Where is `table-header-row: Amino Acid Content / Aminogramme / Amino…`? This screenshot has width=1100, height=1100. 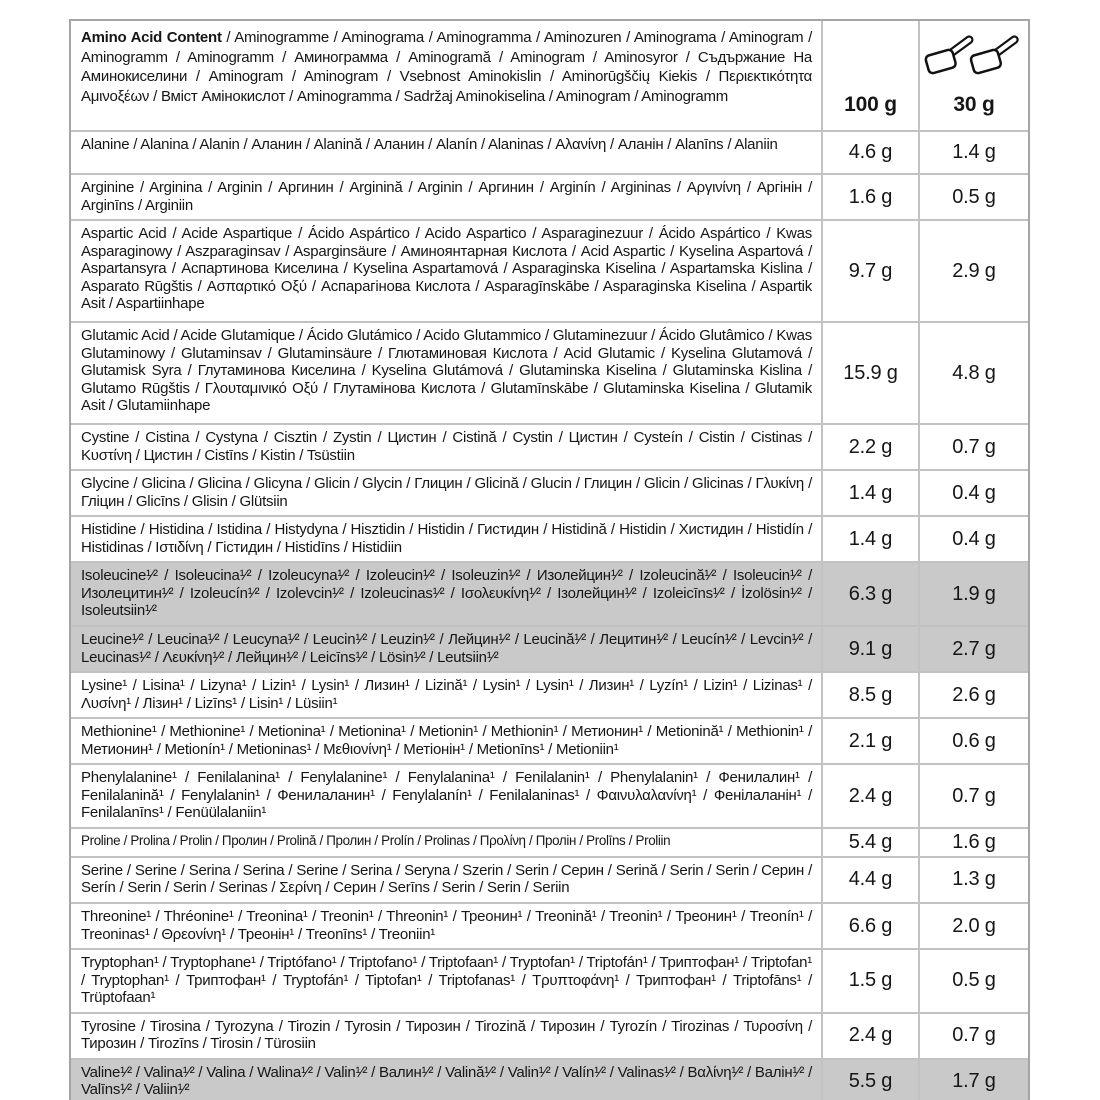 table-header-row: Amino Acid Content / Aminogramme / Amino… is located at coordinates (549, 76).